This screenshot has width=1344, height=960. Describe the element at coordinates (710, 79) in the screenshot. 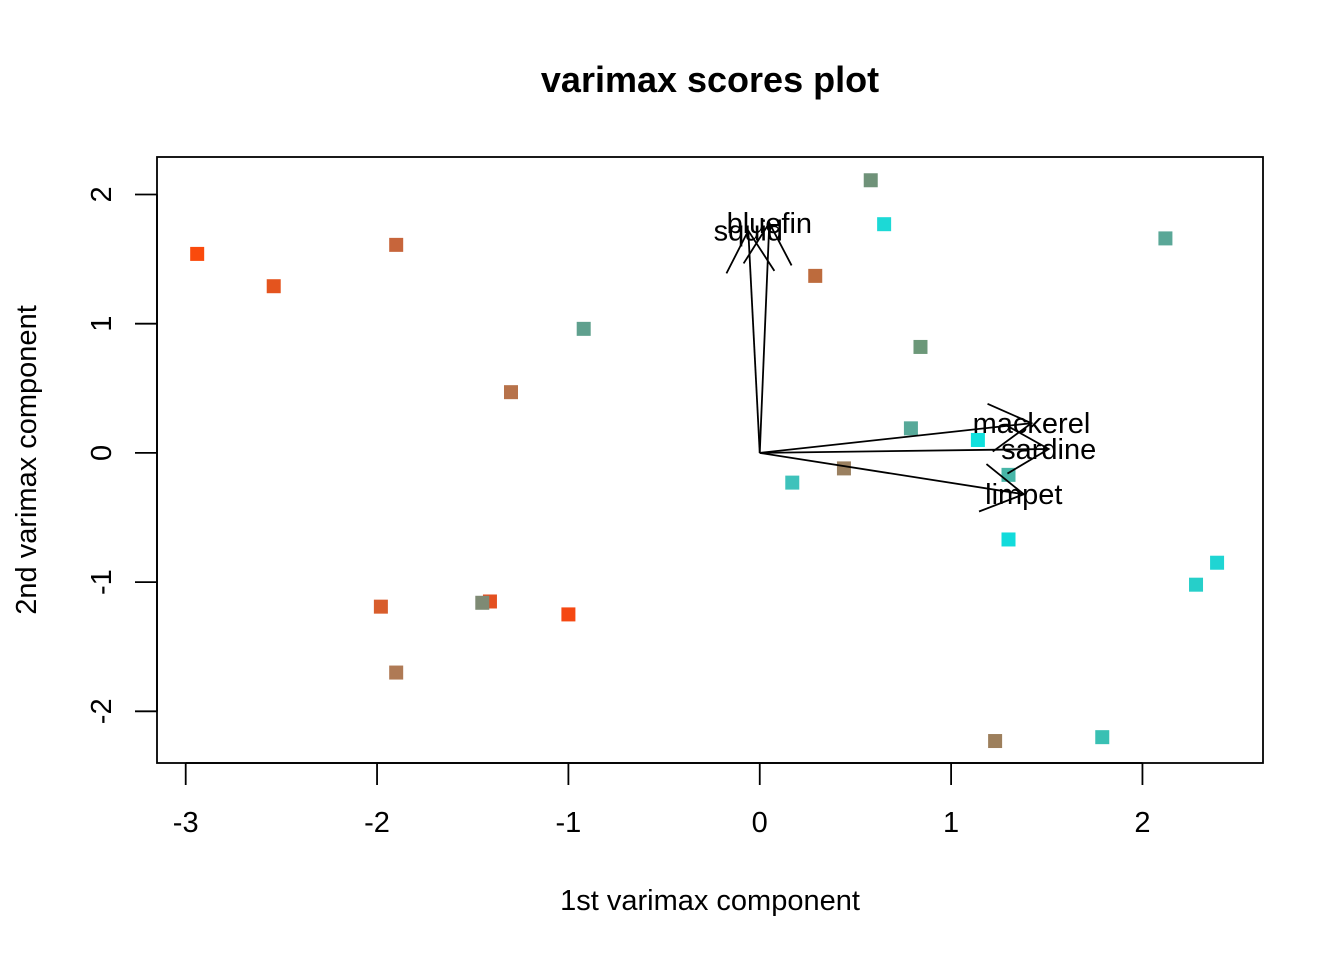

I see `chart-title: varimax scores plot` at that location.